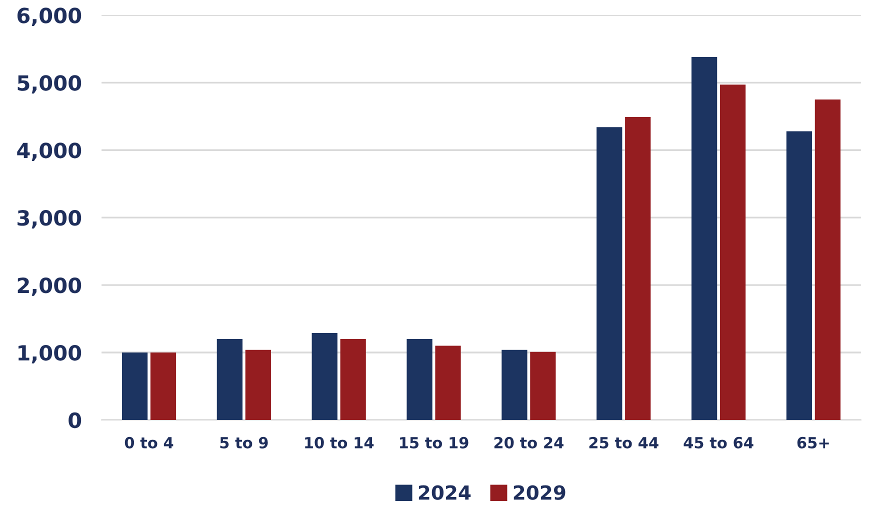 The height and width of the screenshot is (506, 883). I want to click on x-tick-label: 45 to 64, so click(719, 442).